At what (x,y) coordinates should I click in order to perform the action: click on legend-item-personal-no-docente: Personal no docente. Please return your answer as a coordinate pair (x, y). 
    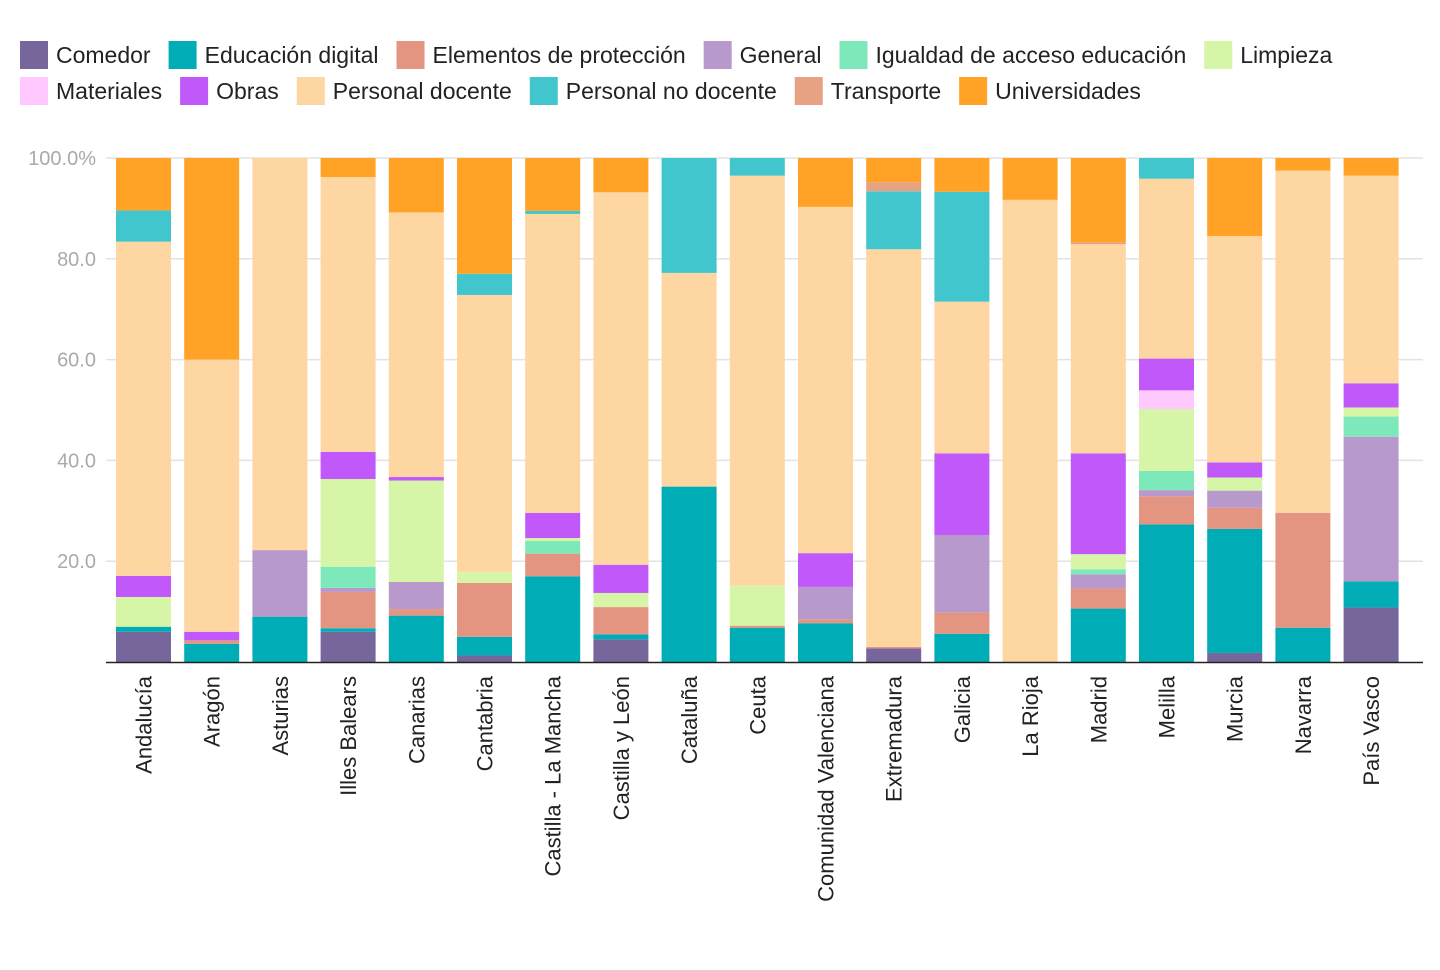
    Looking at the image, I should click on (653, 91).